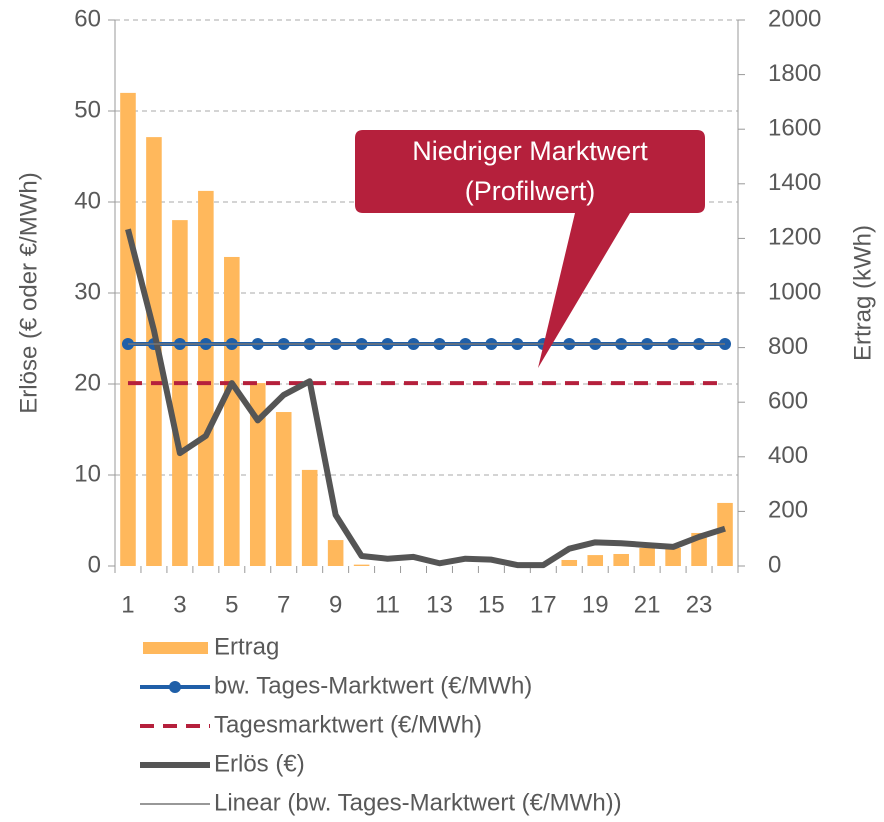  What do you see at coordinates (348, 724) in the screenshot?
I see `legend-label: Tagesmarktwert (€/MWh)` at bounding box center [348, 724].